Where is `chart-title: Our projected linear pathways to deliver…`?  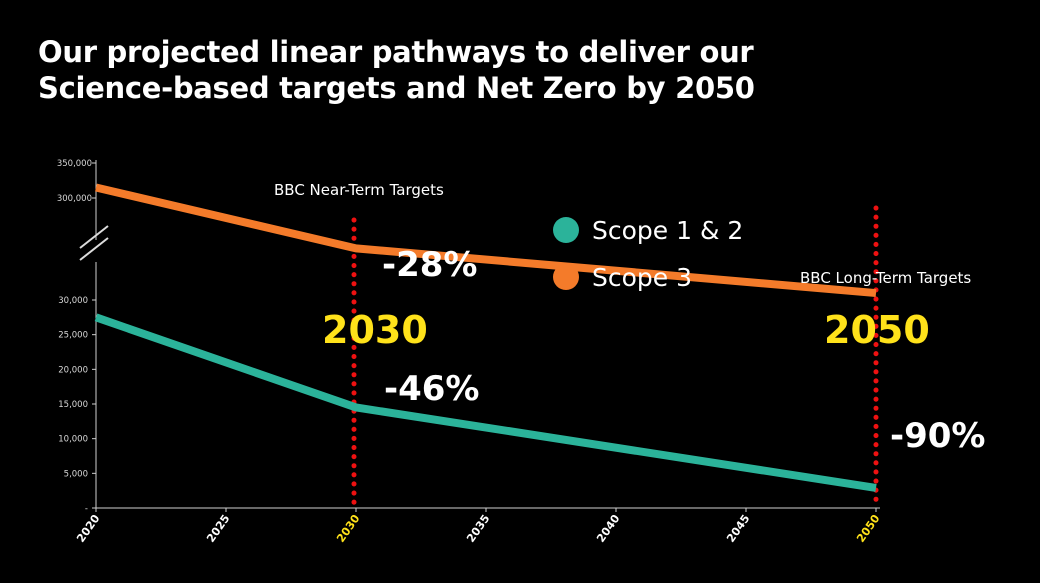 chart-title: Our projected linear pathways to deliver… is located at coordinates (488, 70).